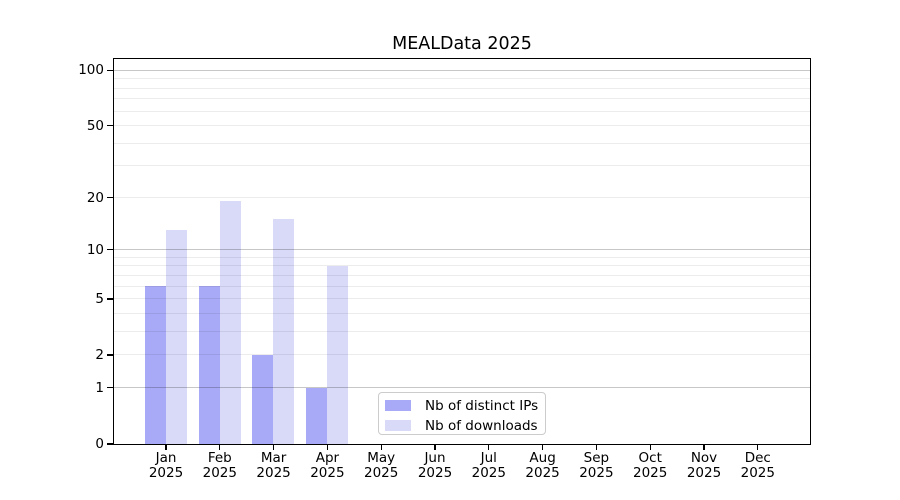  I want to click on x-tick-label: Jul 2025, so click(489, 466).